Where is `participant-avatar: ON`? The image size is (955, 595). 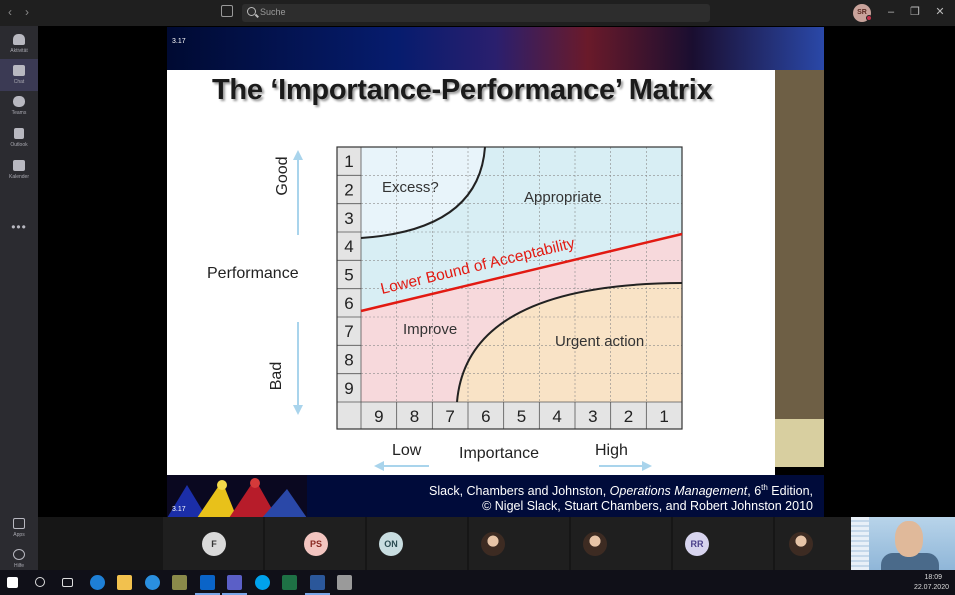 participant-avatar: ON is located at coordinates (391, 544).